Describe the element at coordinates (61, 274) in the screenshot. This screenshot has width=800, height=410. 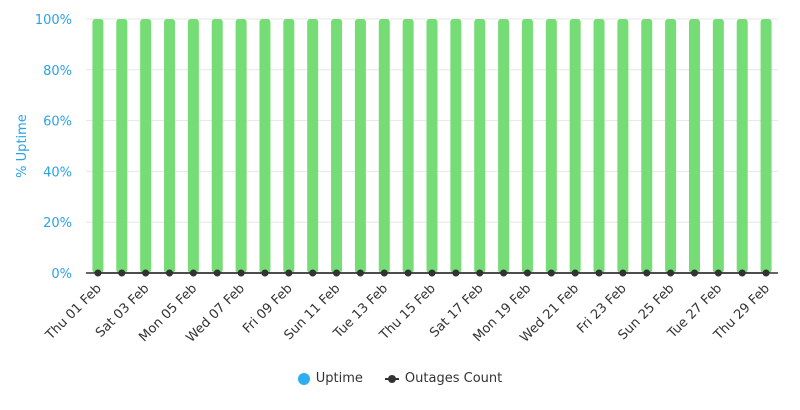
I see `y-tick-label: 0%` at that location.